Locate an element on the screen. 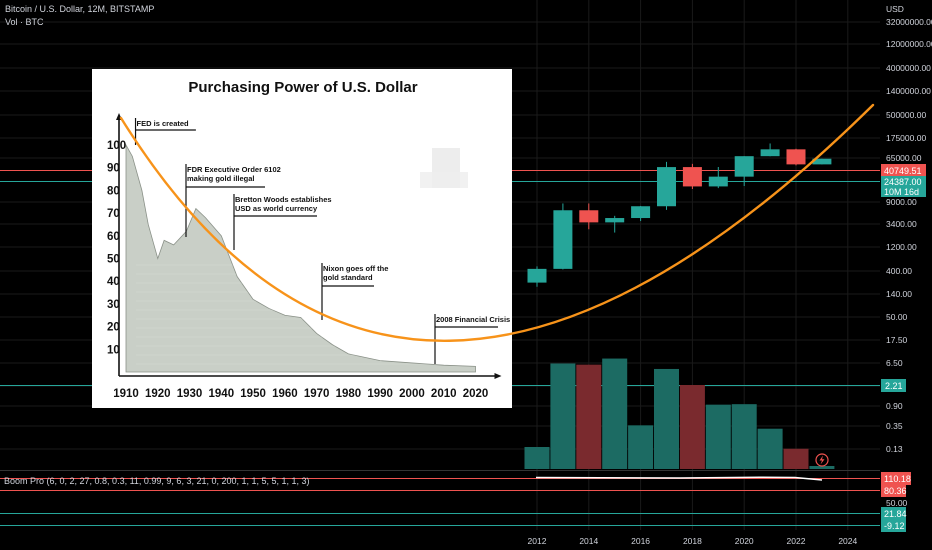  inset-x-tick: 1930 is located at coordinates (190, 394).